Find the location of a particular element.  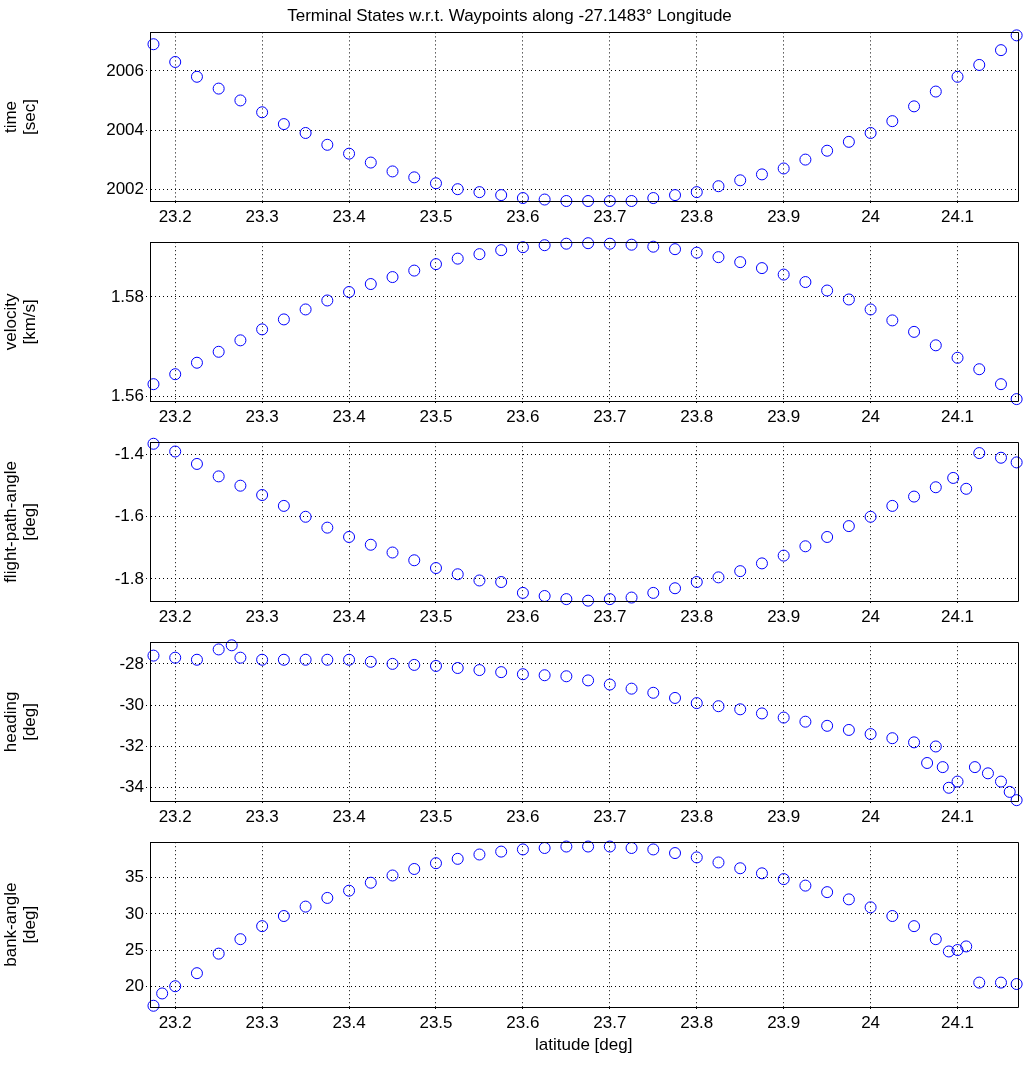

y-tick-label: 2002 is located at coordinates (125, 188).